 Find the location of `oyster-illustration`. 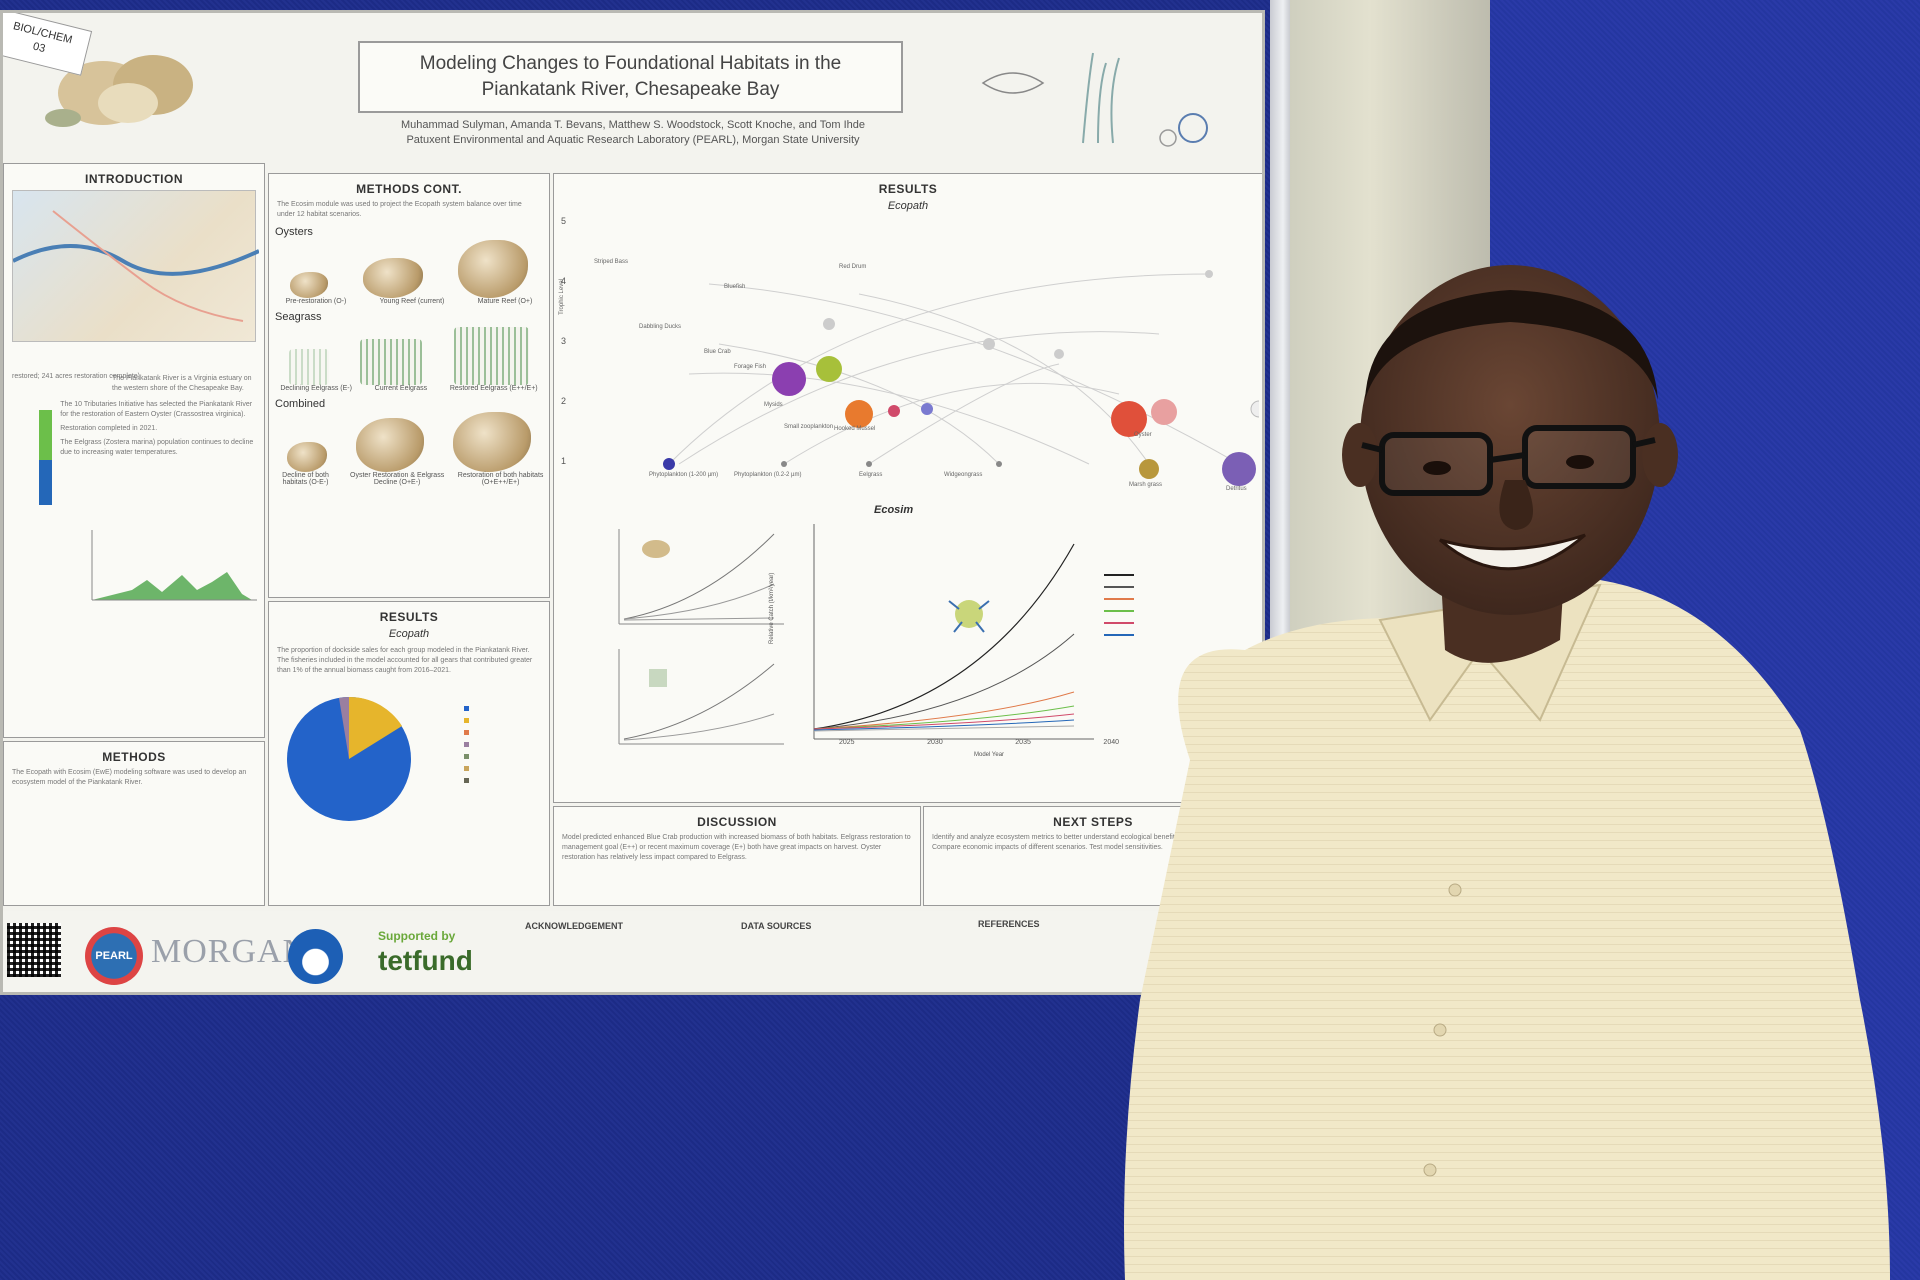

oyster-illustration is located at coordinates (119, 91).